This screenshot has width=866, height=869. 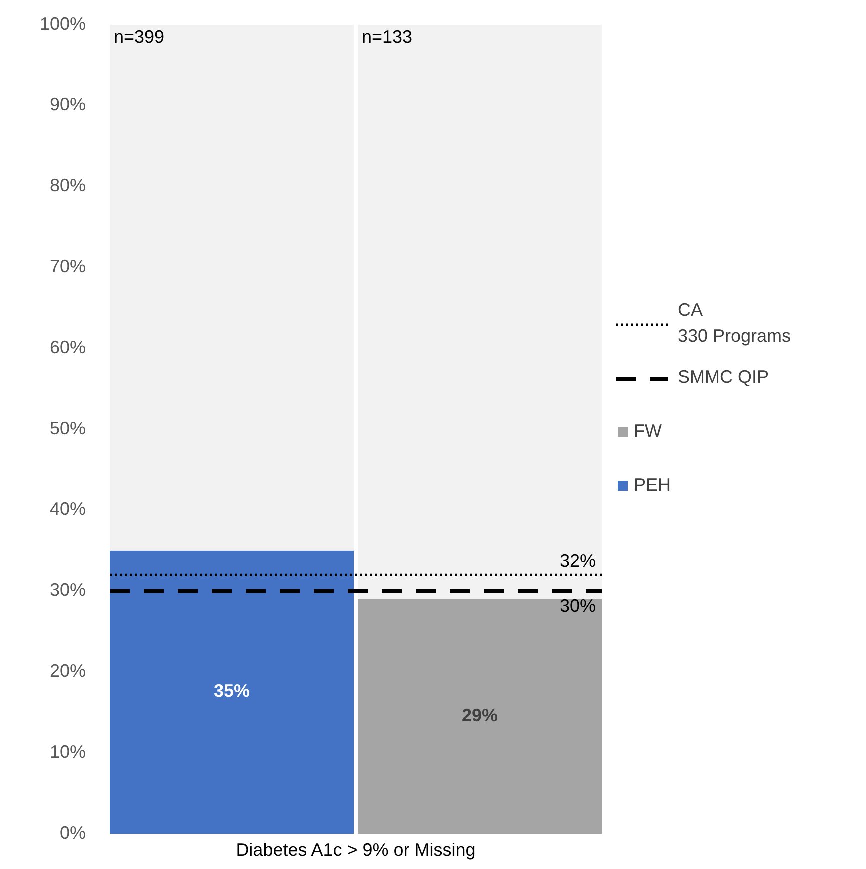 I want to click on y-tick-label: 90%, so click(x=68, y=104).